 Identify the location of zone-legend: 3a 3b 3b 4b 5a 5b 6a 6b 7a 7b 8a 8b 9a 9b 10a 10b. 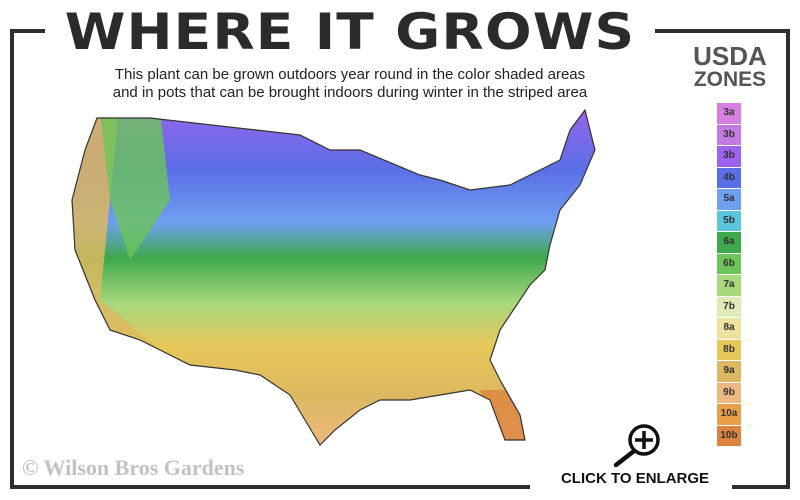
(729, 275).